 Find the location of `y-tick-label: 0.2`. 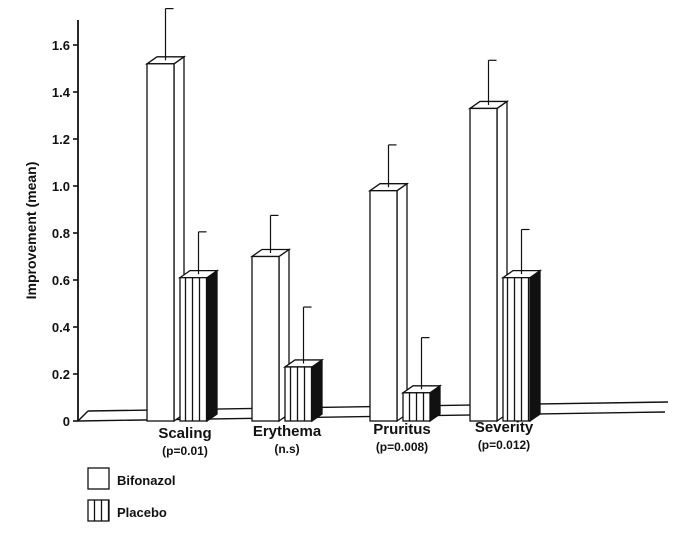

y-tick-label: 0.2 is located at coordinates (61, 374).